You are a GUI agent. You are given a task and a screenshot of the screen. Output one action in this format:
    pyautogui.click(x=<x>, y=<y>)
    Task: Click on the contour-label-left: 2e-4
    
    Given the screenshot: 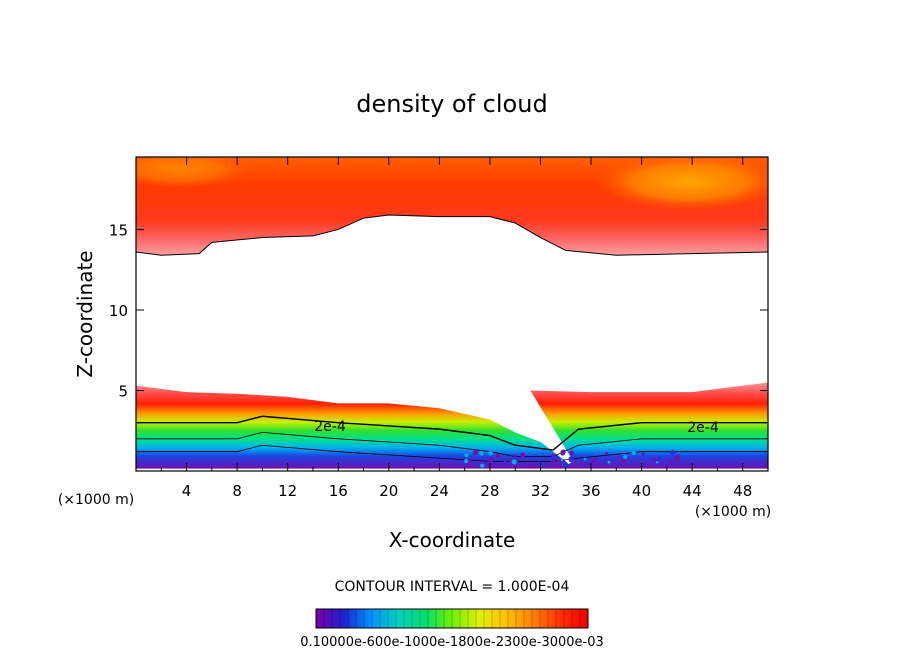 What is the action you would take?
    pyautogui.click(x=330, y=427)
    